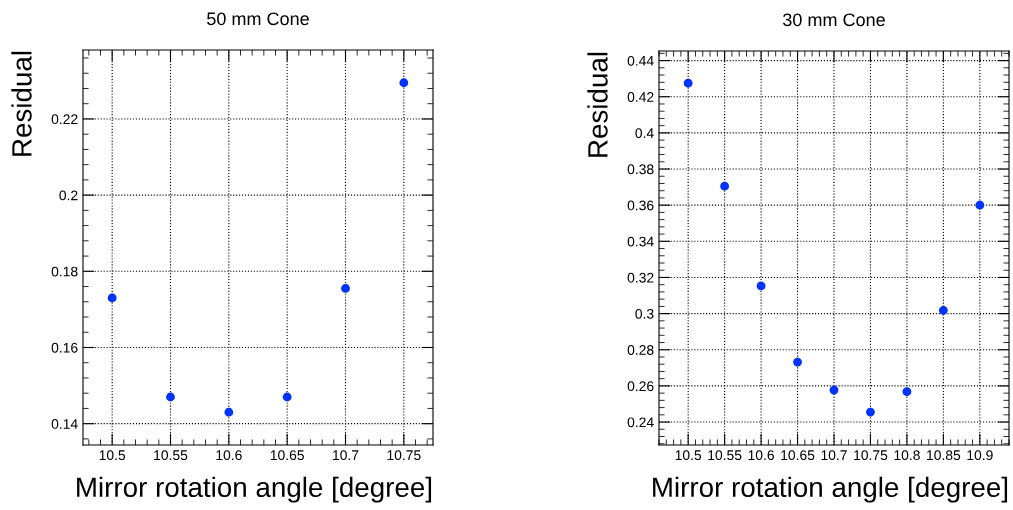  I want to click on y-tick-label: 0.28, so click(640, 350).